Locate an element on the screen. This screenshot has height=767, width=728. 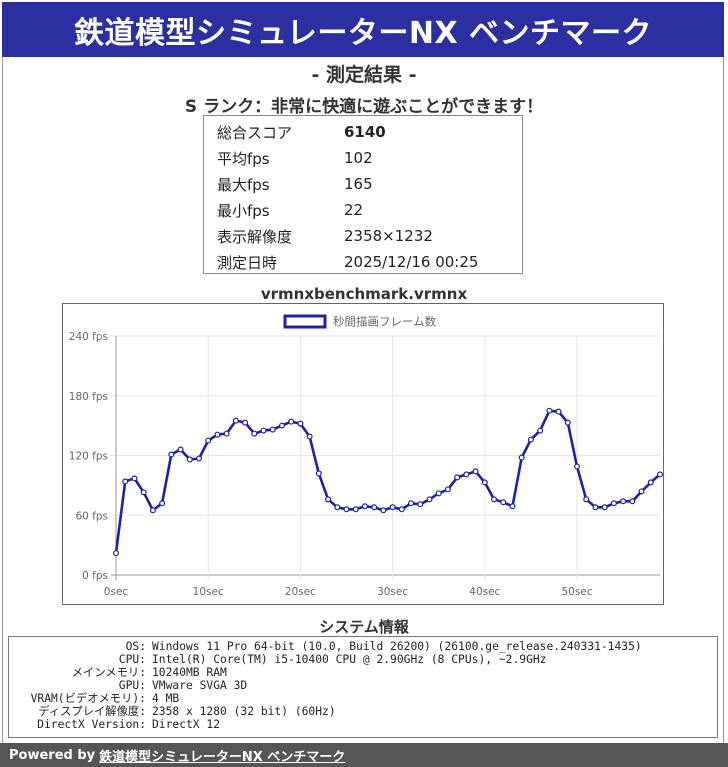
result-row-resolution: 表示解像度 2358×1232 is located at coordinates (369, 236).